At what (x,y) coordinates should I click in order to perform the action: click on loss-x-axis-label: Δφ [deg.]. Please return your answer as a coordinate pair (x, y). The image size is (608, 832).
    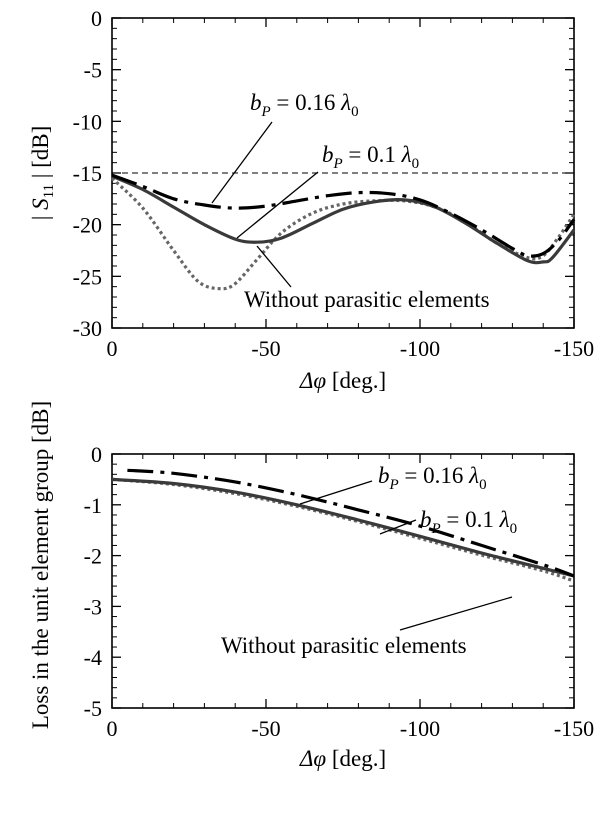
    Looking at the image, I should click on (342, 758).